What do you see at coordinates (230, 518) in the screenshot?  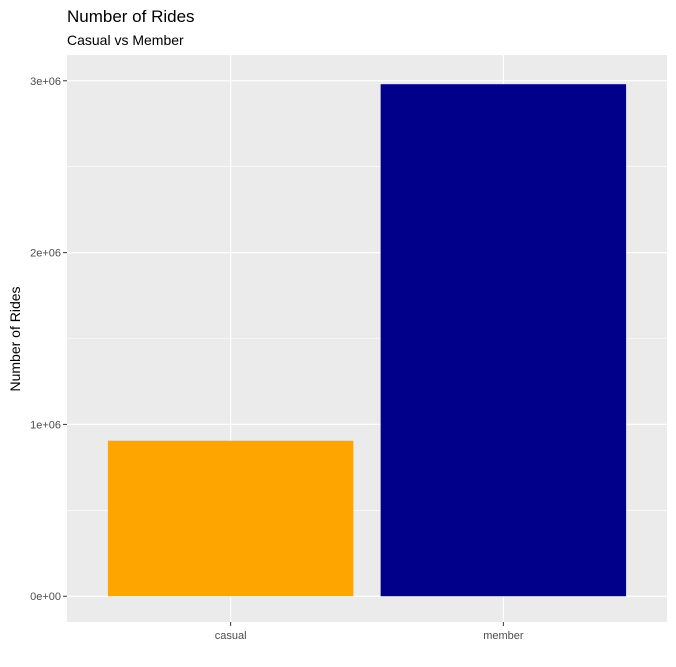 I see `bar-casual` at bounding box center [230, 518].